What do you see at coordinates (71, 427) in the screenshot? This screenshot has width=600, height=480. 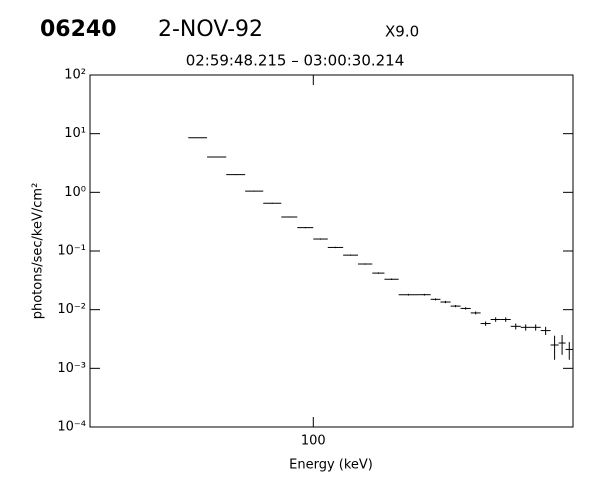 I see `y-tick-label: 10⁻⁴` at bounding box center [71, 427].